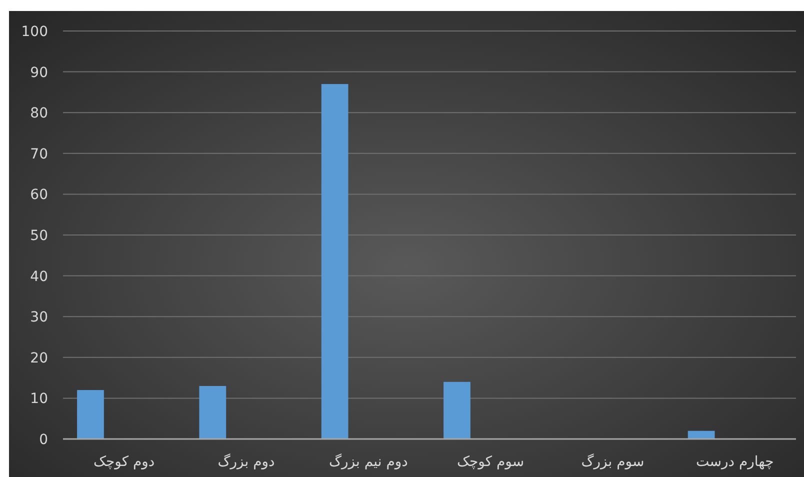 The image size is (804, 477). What do you see at coordinates (490, 462) in the screenshot?
I see `x-tick-label: سوم کوچک` at bounding box center [490, 462].